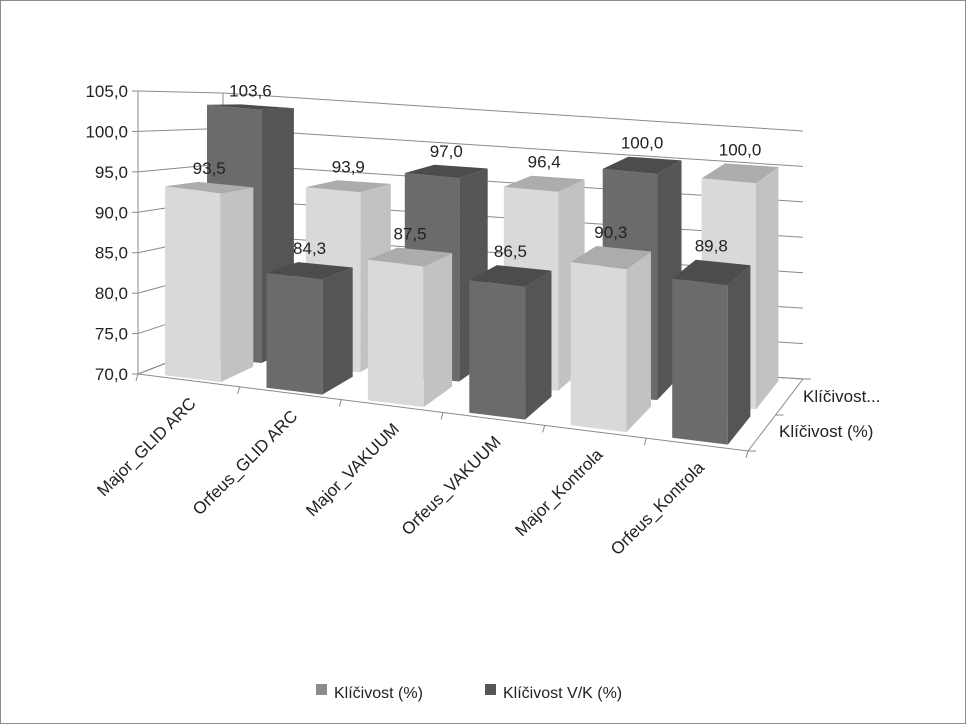 The width and height of the screenshot is (966, 725). I want to click on legend-label-klicivost: Klíčivost (%), so click(378, 693).